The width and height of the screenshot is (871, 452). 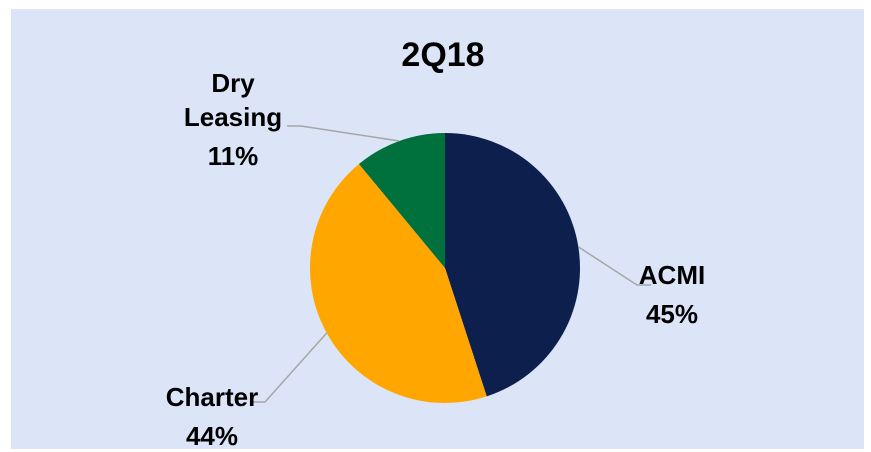 What do you see at coordinates (398, 283) in the screenshot?
I see `pie-slice-charter` at bounding box center [398, 283].